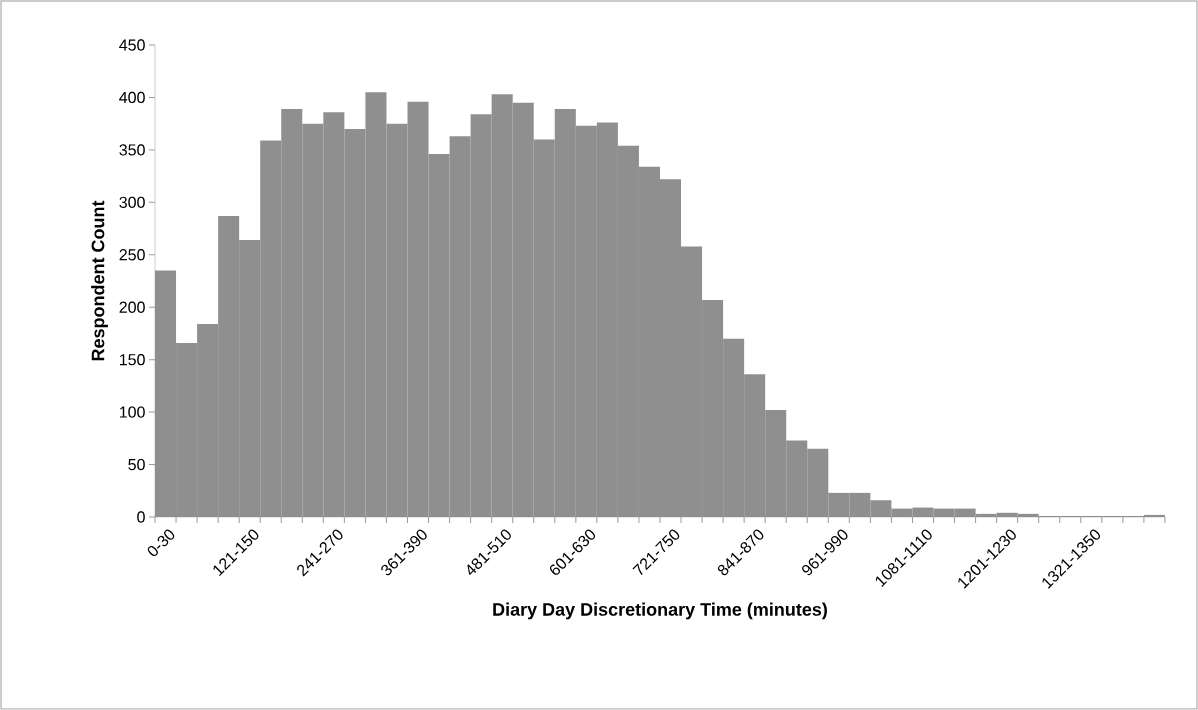  Describe the element at coordinates (99, 280) in the screenshot. I see `y-axis-title: Respondent Count` at that location.